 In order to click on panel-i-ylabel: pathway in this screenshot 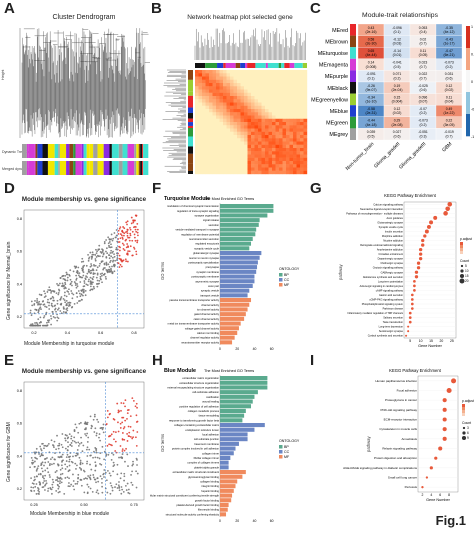, I will do `click(368, 443)`.